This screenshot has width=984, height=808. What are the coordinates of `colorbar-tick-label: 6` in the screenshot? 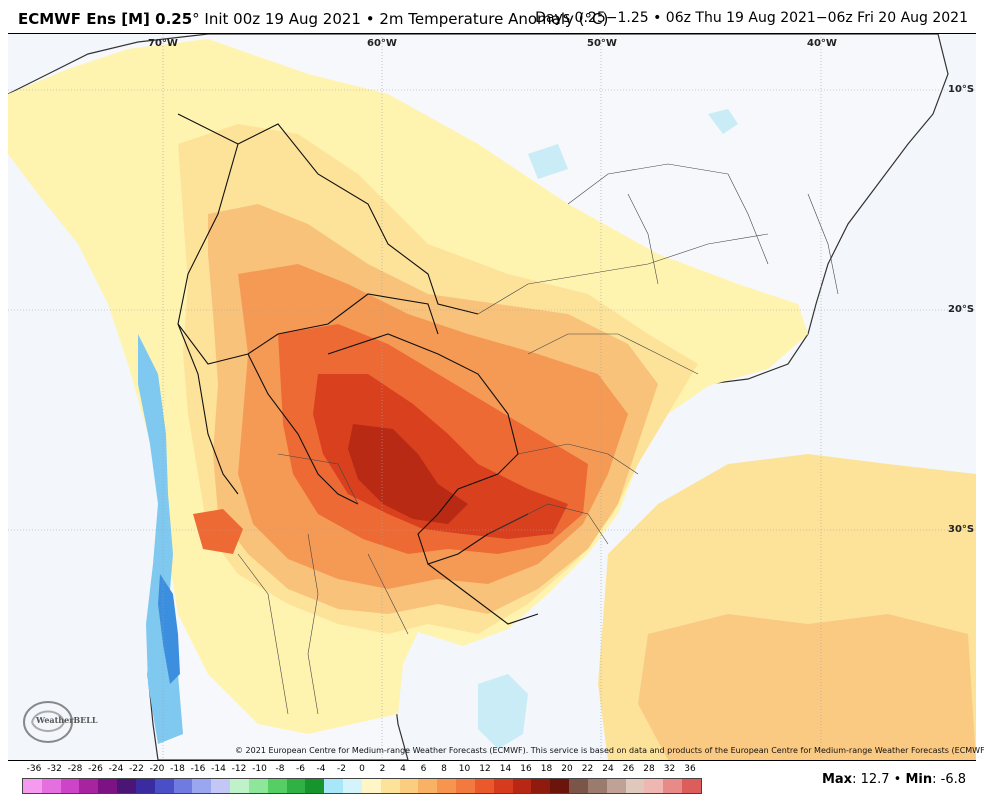 It's located at (423, 769).